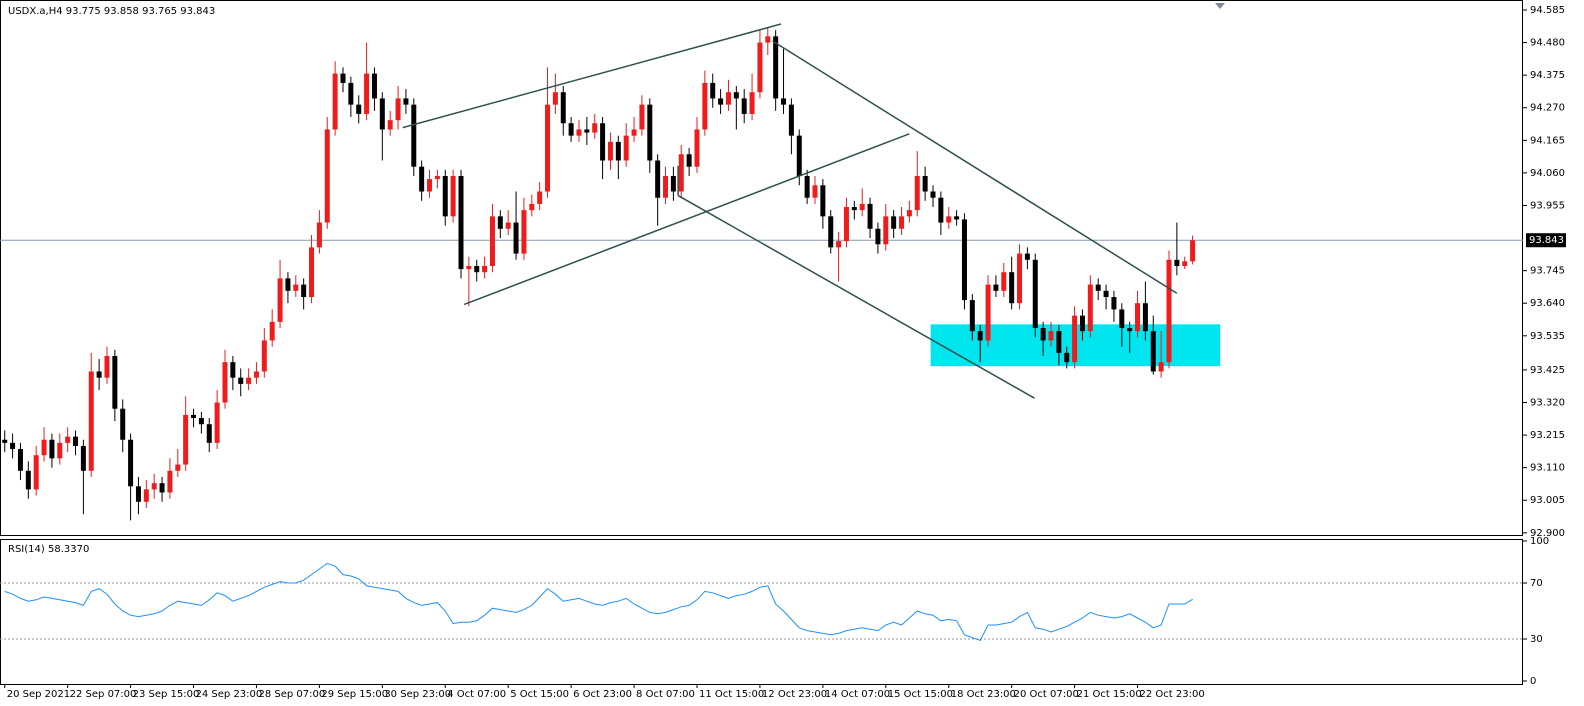  Describe the element at coordinates (1539, 541) in the screenshot. I see `rsi-y-tick-label: 100` at that location.